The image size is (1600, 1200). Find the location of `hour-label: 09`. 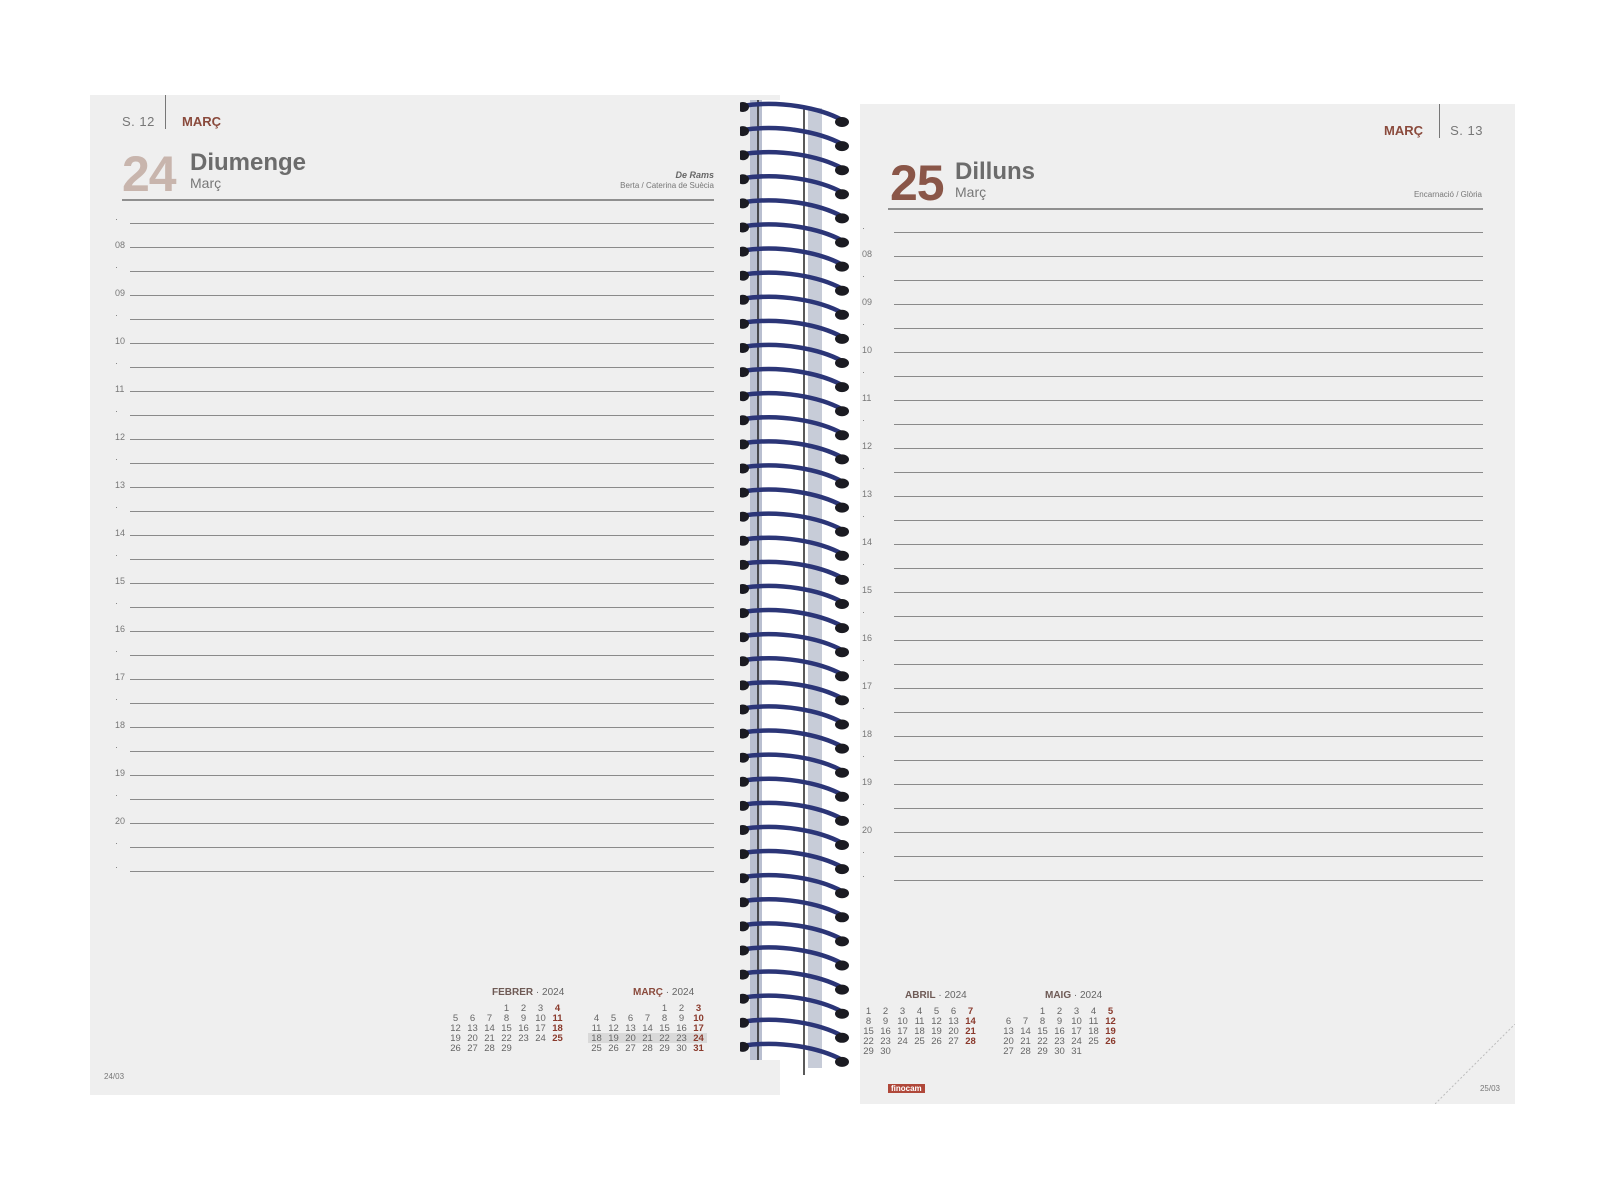

hour-label: 09 is located at coordinates (867, 302).